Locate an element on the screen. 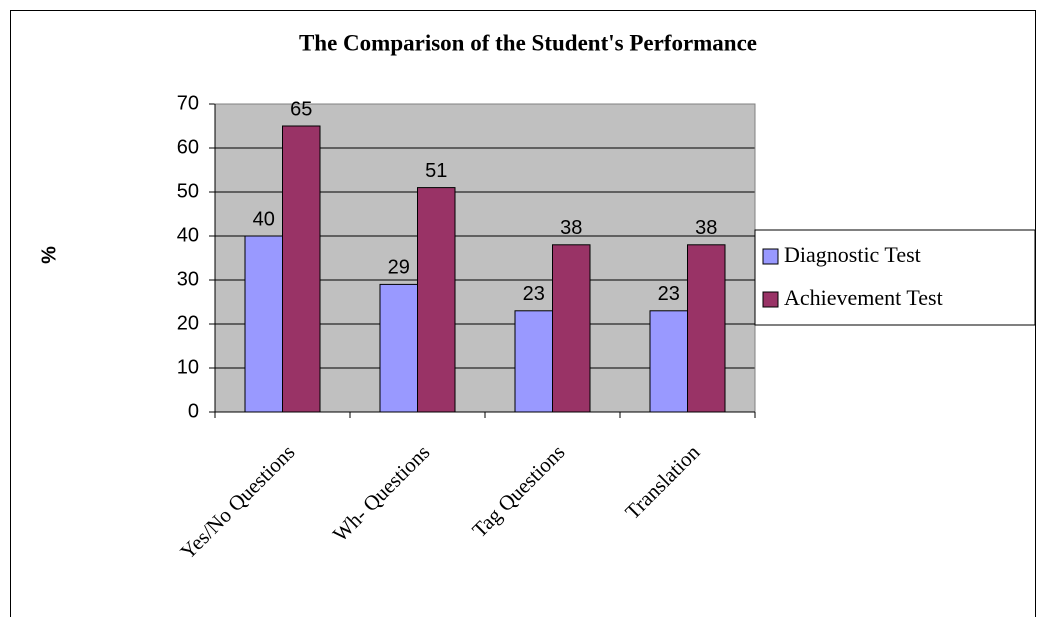  y-tick-label: 50 is located at coordinates (188, 191).